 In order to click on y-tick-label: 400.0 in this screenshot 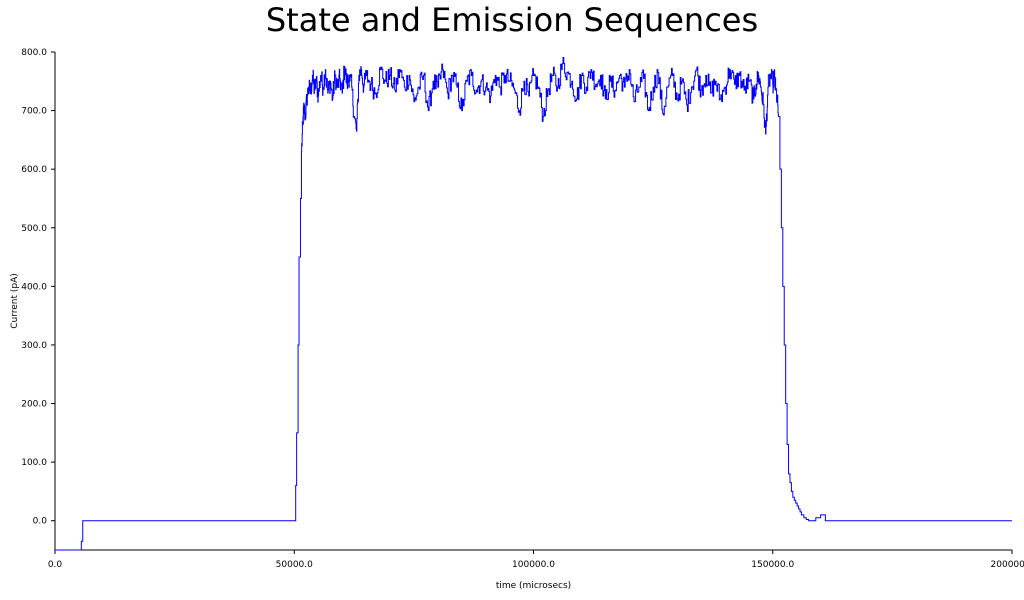, I will do `click(34, 287)`.